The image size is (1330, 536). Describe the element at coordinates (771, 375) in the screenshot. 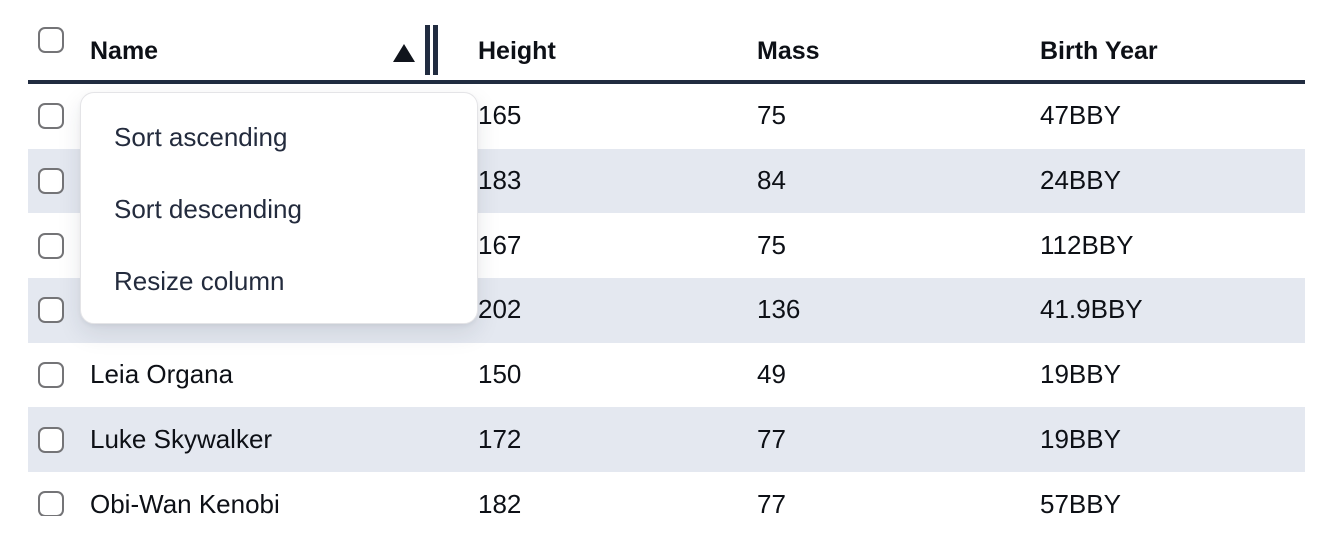

I see `cell-mass: 49` at that location.